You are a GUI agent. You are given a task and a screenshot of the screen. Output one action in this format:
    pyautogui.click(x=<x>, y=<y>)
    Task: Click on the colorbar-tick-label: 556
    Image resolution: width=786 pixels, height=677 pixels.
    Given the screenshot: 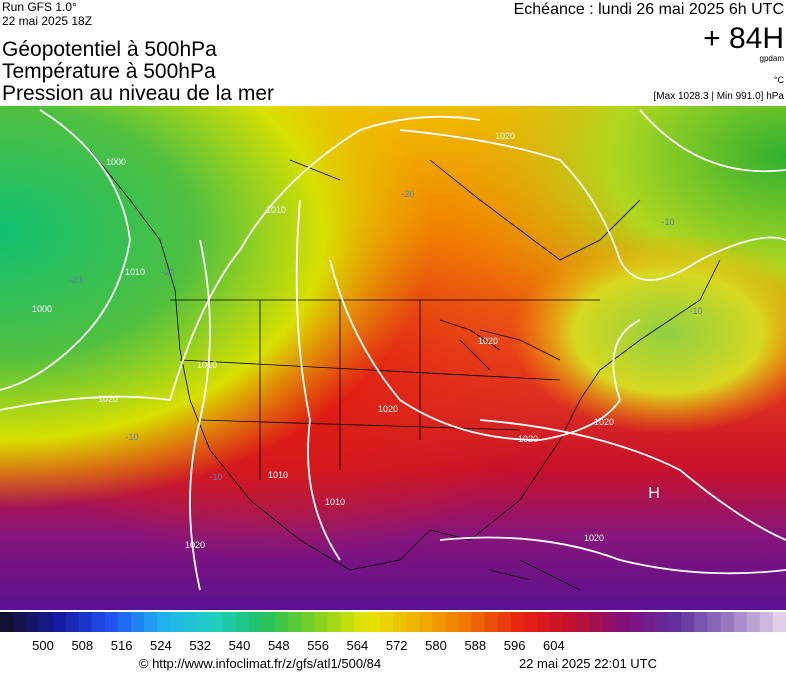 What is the action you would take?
    pyautogui.click(x=318, y=645)
    